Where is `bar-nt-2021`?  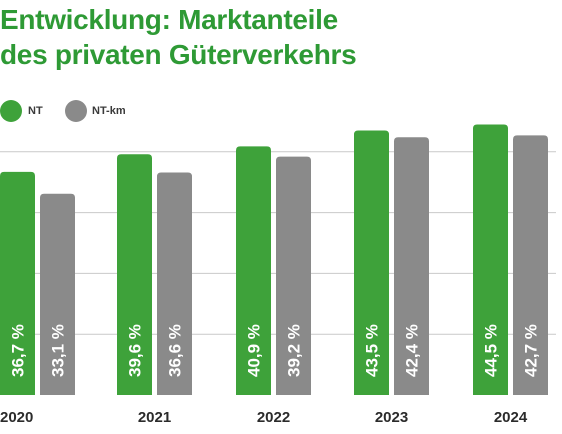 bar-nt-2021 is located at coordinates (134, 274).